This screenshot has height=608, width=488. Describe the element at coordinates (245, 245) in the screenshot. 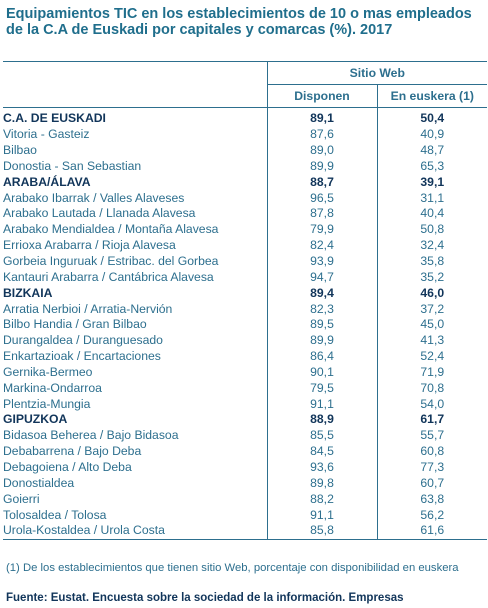

I see `table-row: Errioxa Arabarra / Rioja Alavesa 82,4 32,4` at that location.